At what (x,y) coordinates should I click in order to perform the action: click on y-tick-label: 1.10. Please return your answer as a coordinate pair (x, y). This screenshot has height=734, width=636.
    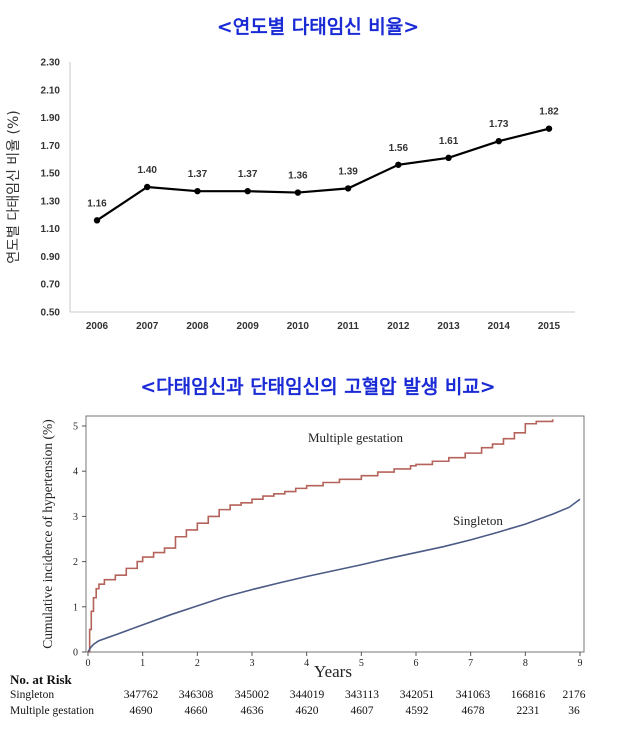
    Looking at the image, I should click on (51, 229).